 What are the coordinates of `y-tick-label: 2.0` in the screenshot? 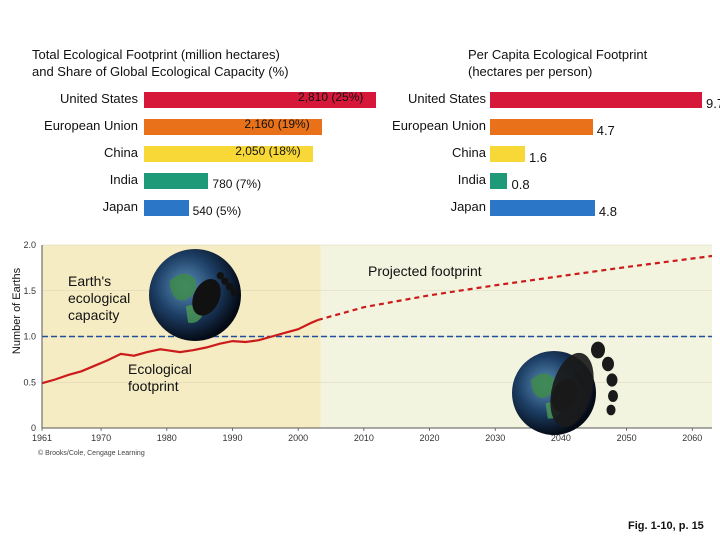 It's located at (29, 245).